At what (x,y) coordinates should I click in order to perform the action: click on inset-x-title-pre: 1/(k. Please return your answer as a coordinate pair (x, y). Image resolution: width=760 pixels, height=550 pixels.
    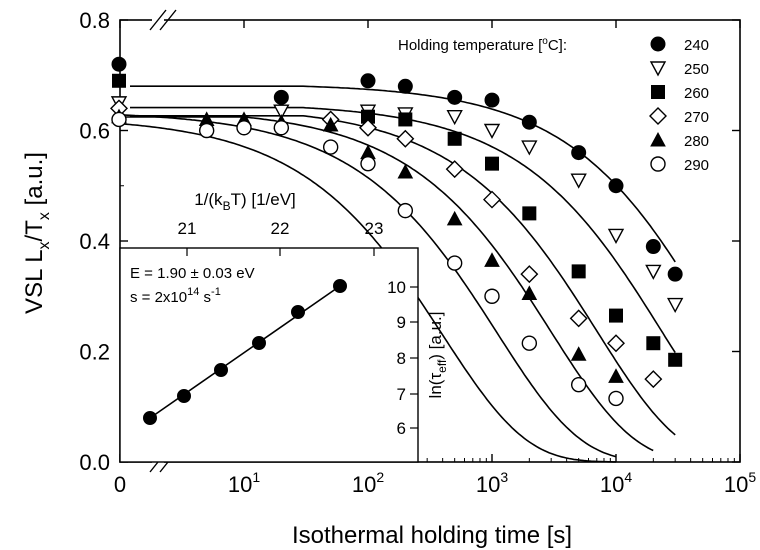
    Looking at the image, I should click on (208, 199).